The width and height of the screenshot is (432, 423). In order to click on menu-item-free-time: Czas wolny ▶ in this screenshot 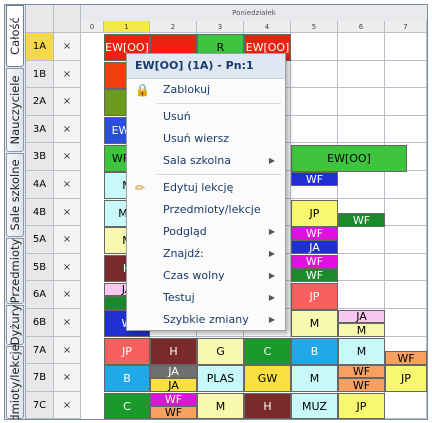, I will do `click(206, 276)`.